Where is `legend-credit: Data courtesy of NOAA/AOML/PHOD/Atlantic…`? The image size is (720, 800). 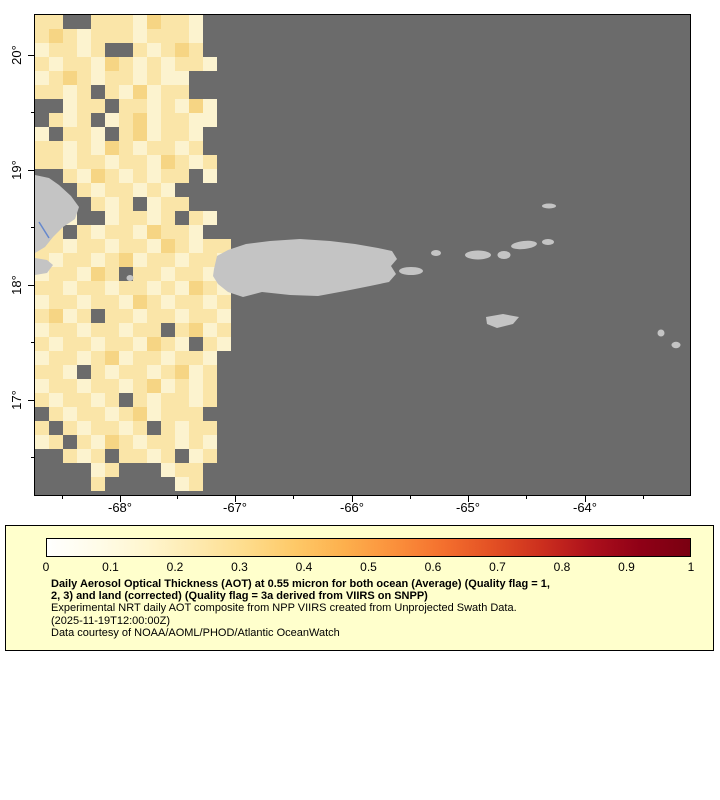
legend-credit: Data courtesy of NOAA/AOML/PHOD/Atlantic… is located at coordinates (195, 633).